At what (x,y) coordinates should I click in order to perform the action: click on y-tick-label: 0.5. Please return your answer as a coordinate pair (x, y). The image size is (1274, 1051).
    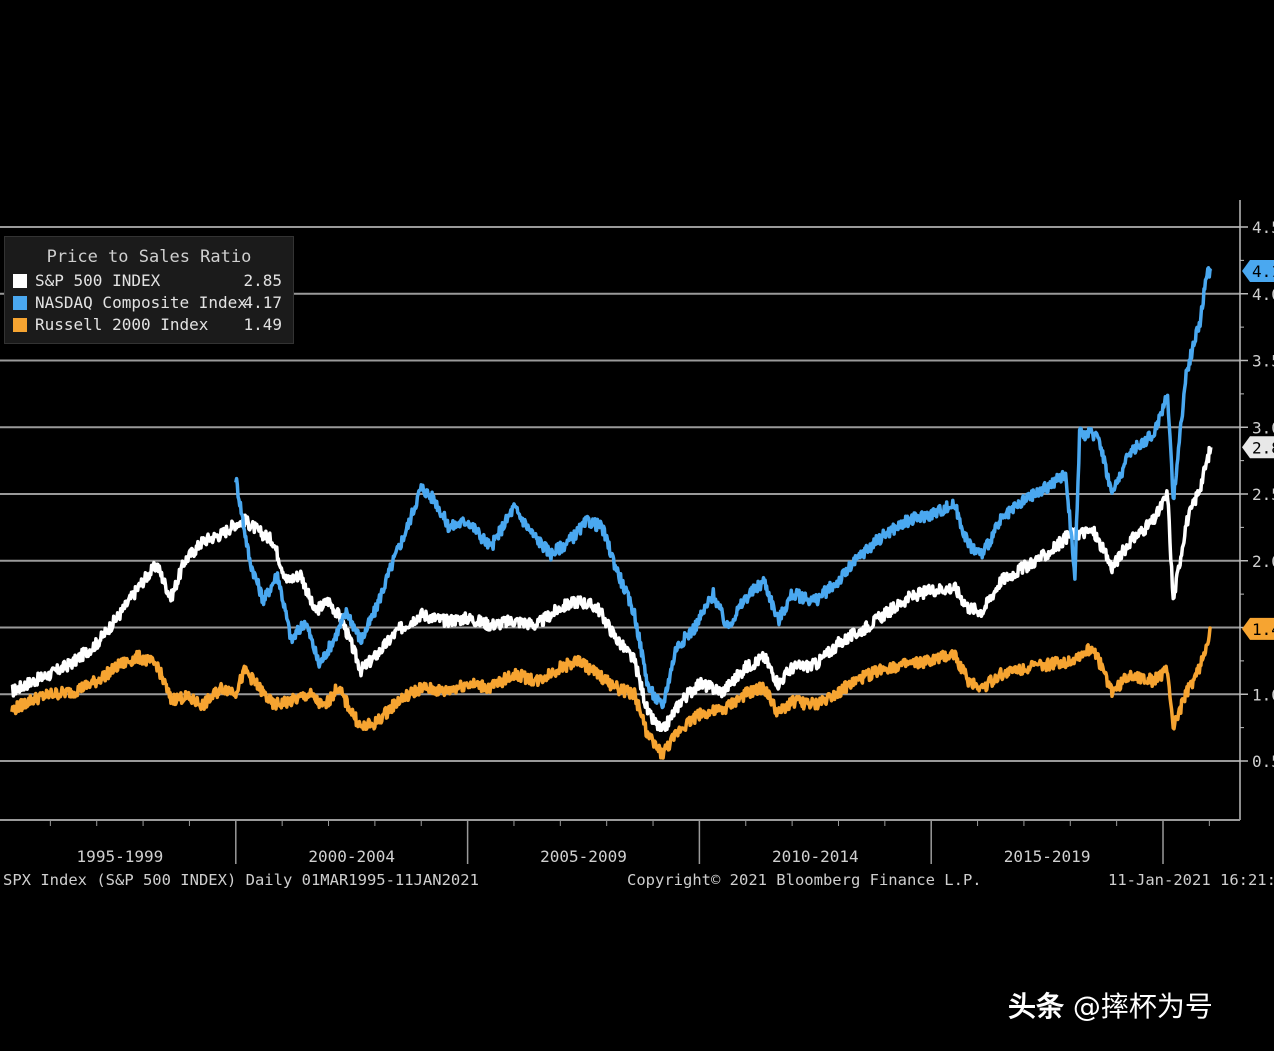
    Looking at the image, I should click on (1263, 761).